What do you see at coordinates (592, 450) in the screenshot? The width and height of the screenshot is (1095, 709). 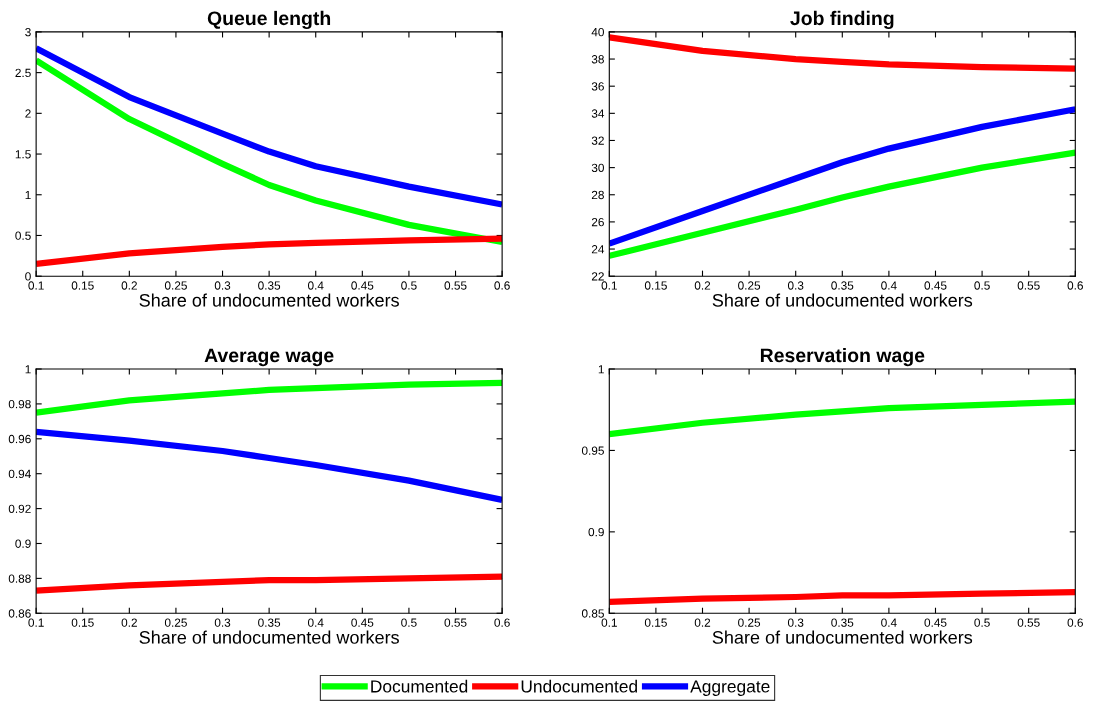 I see `y-tick-label: 0.95` at bounding box center [592, 450].